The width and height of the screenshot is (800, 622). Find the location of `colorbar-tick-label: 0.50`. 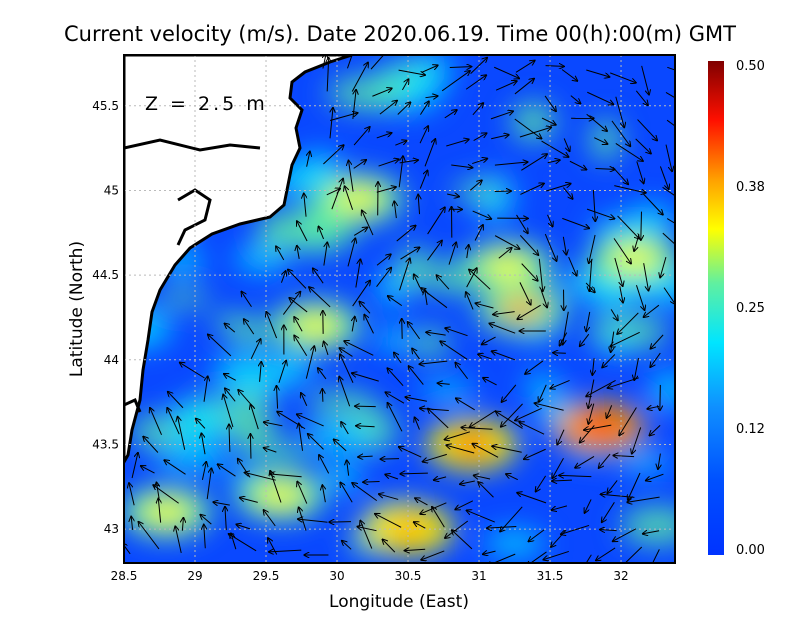

colorbar-tick-label: 0.50 is located at coordinates (750, 66).